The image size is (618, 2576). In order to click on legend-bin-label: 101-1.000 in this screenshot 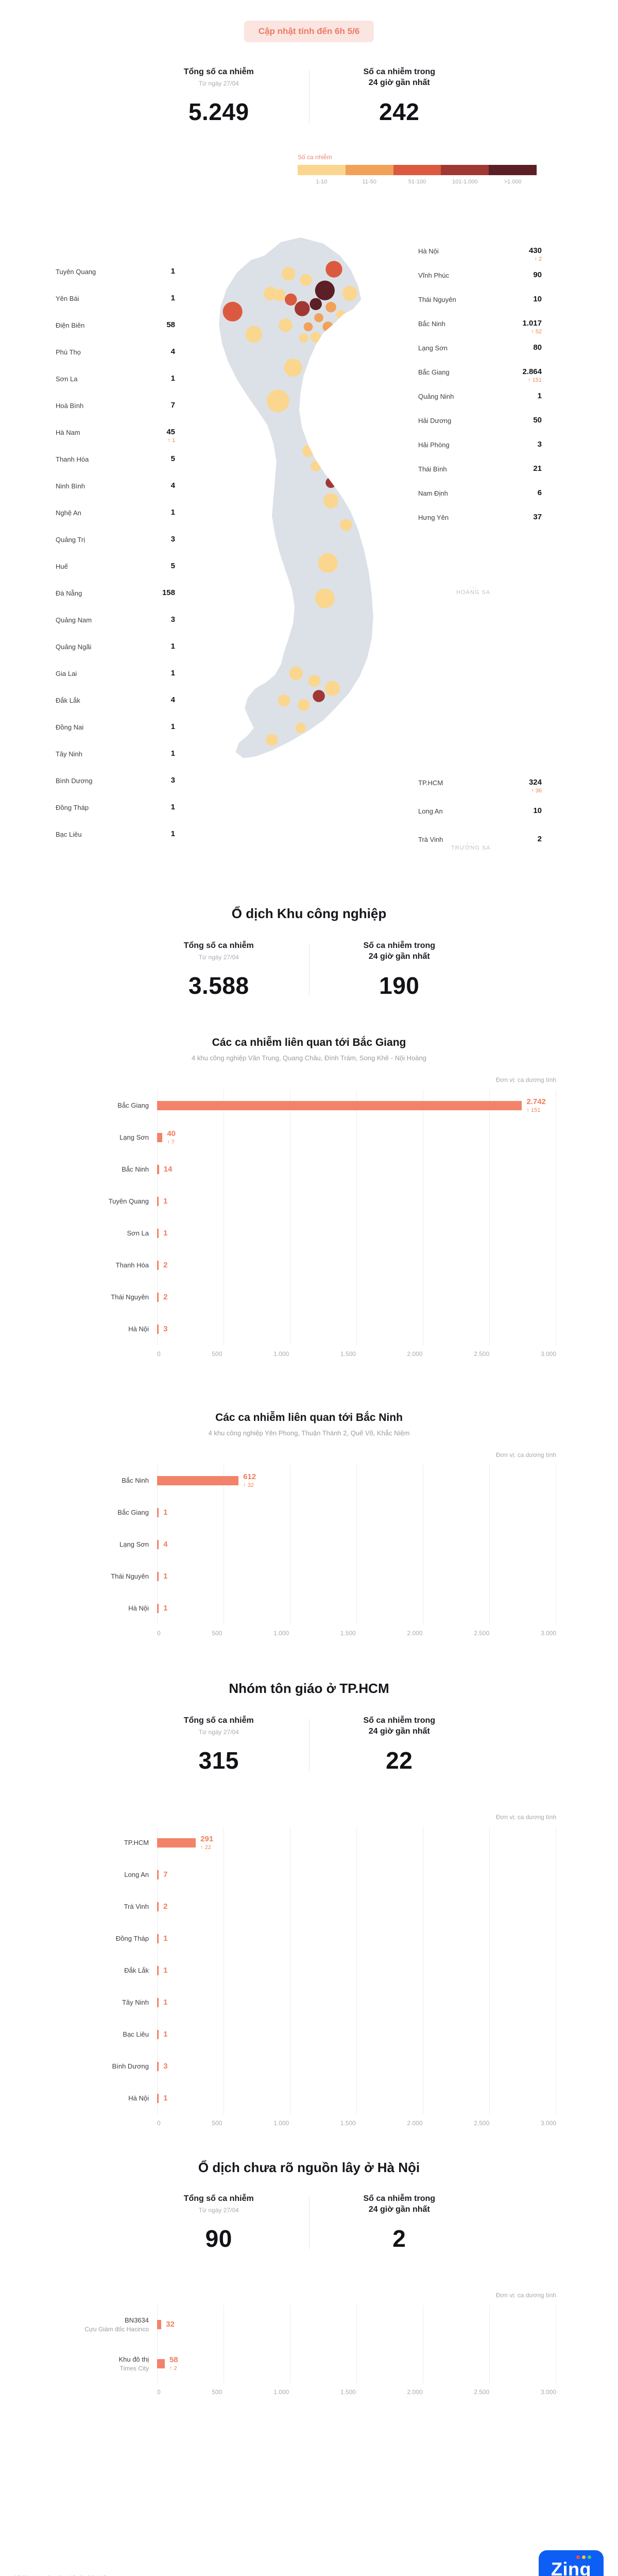, I will do `click(465, 182)`.